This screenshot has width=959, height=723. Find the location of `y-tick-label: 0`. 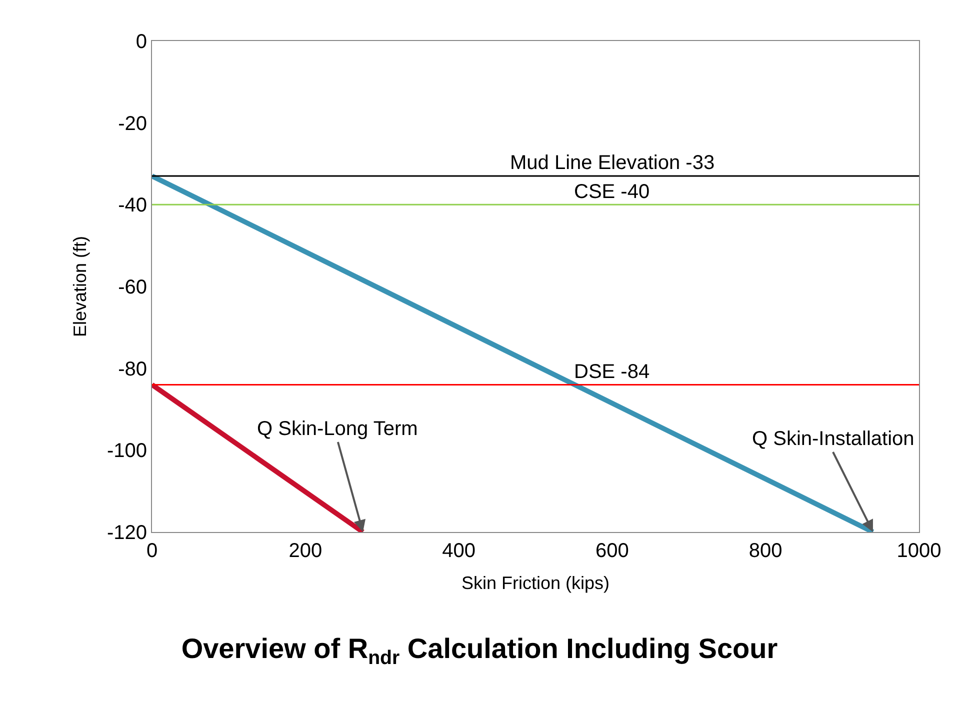

y-tick-label: 0 is located at coordinates (141, 42).